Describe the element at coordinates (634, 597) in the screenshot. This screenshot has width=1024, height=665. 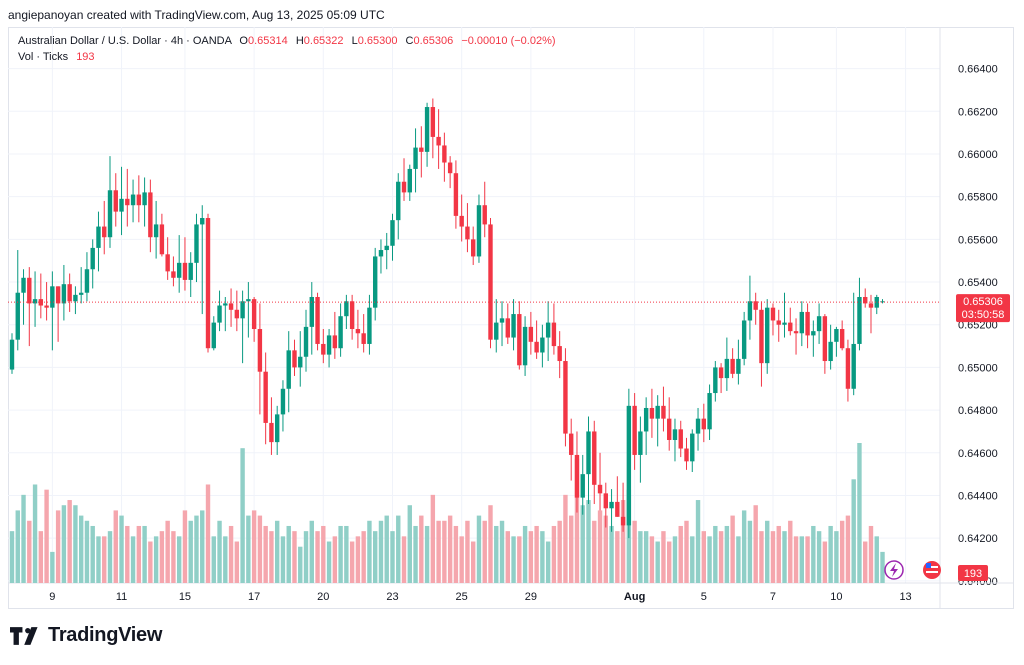
I see `x-tick-label: Aug` at that location.